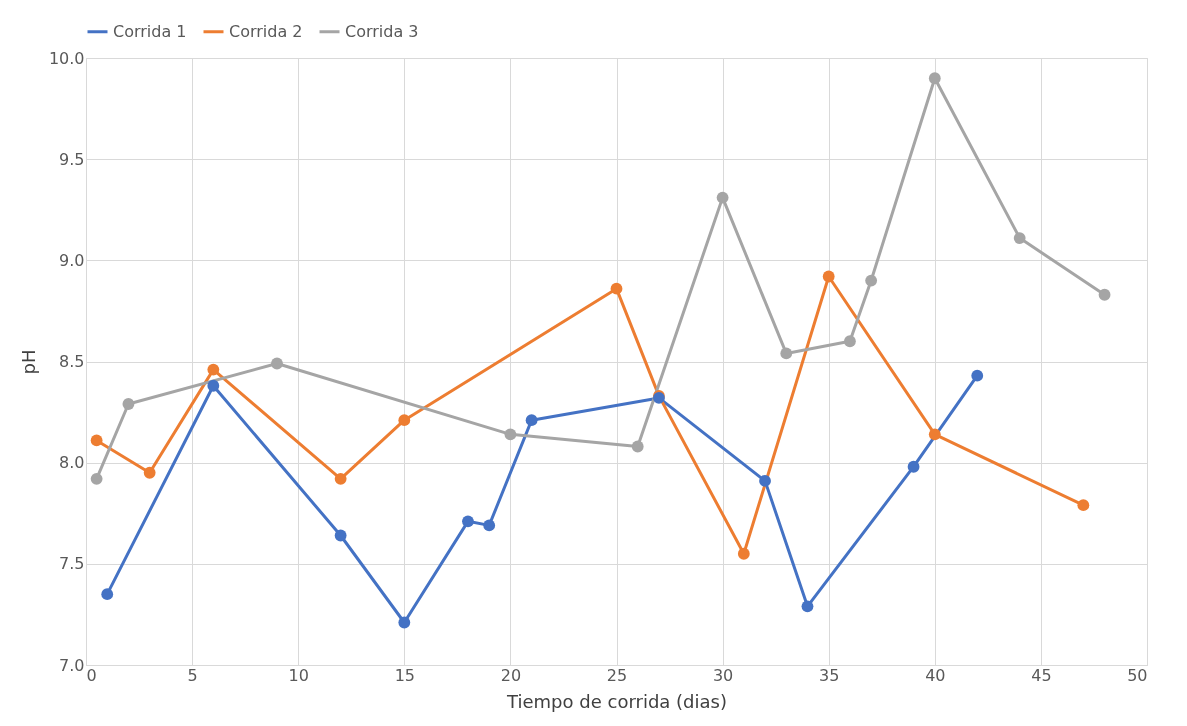 This screenshot has height=726, width=1187. I want to click on x-tick-label: 20, so click(511, 675).